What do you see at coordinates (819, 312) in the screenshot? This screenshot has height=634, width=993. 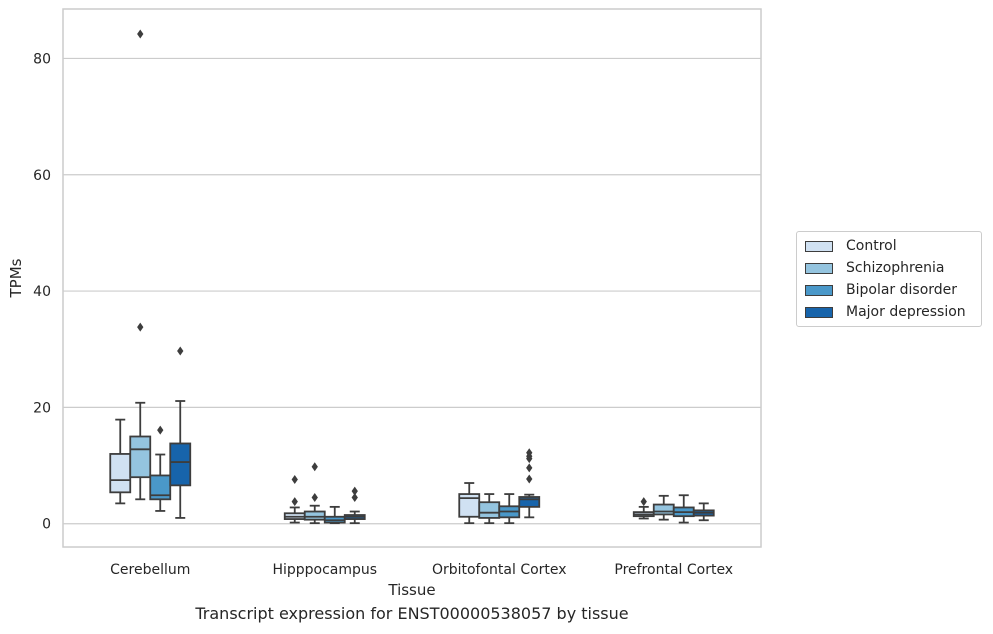 I see `legend-swatch-major-depression` at bounding box center [819, 312].